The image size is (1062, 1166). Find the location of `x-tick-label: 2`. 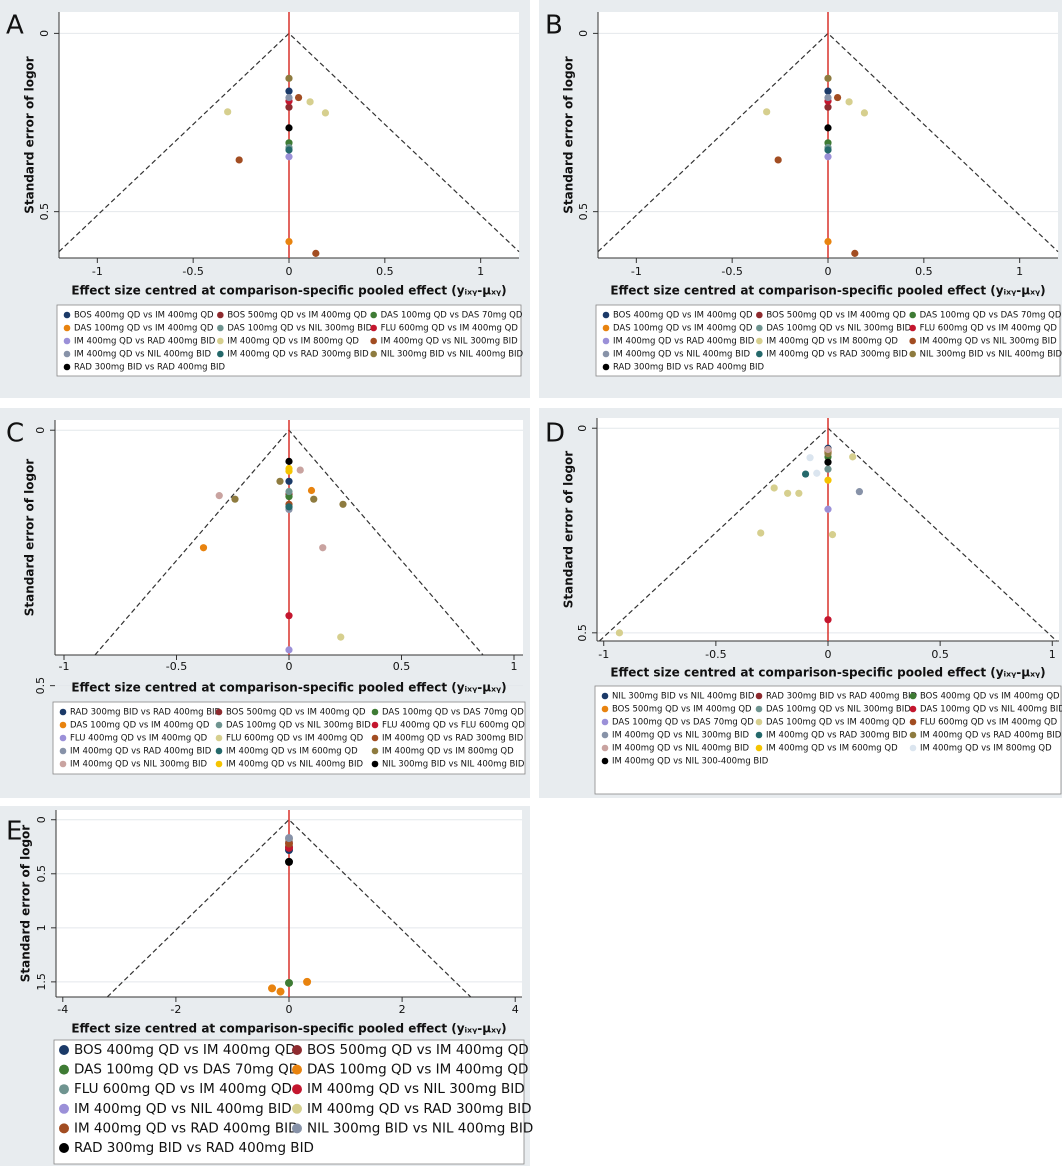

x-tick-label: 2 is located at coordinates (402, 1009).